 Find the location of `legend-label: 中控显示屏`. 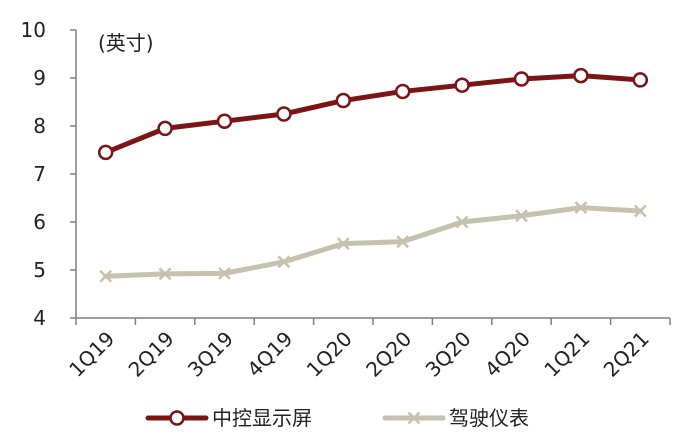

legend-label: 中控显示屏 is located at coordinates (262, 418).